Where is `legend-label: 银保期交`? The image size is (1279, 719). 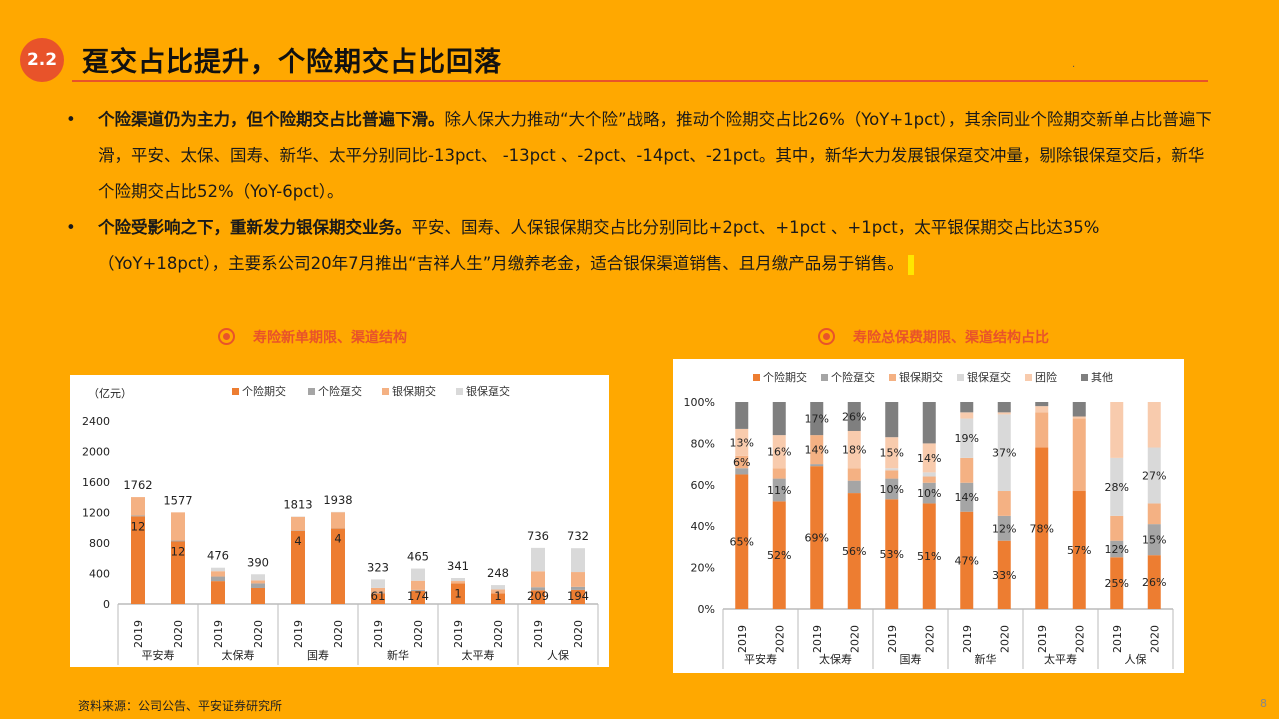 legend-label: 银保期交 is located at coordinates (921, 377).